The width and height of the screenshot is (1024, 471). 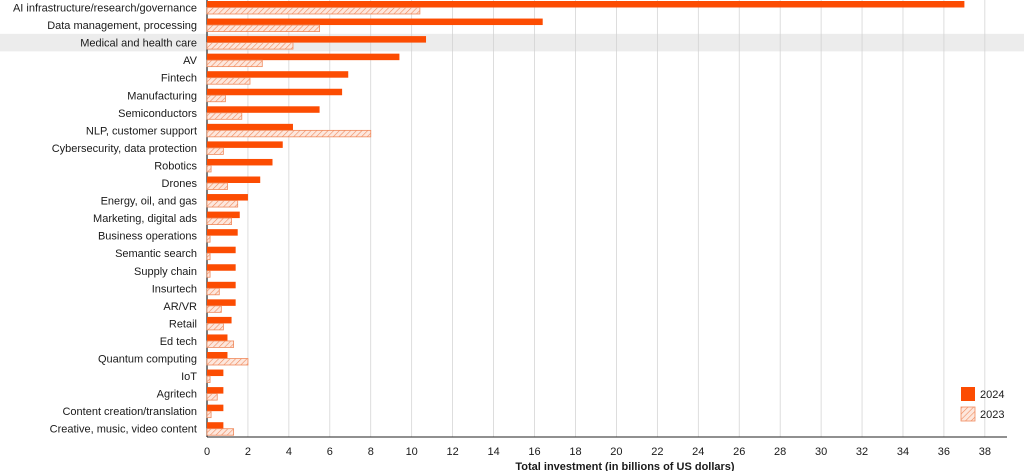 What do you see at coordinates (493, 452) in the screenshot?
I see `x-tick-label: 14` at bounding box center [493, 452].